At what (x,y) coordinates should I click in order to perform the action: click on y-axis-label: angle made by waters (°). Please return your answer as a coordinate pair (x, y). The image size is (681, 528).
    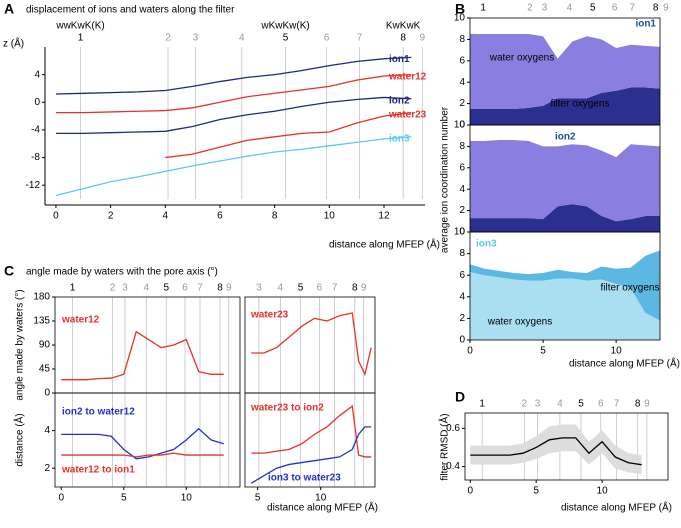
    Looking at the image, I should click on (20, 344).